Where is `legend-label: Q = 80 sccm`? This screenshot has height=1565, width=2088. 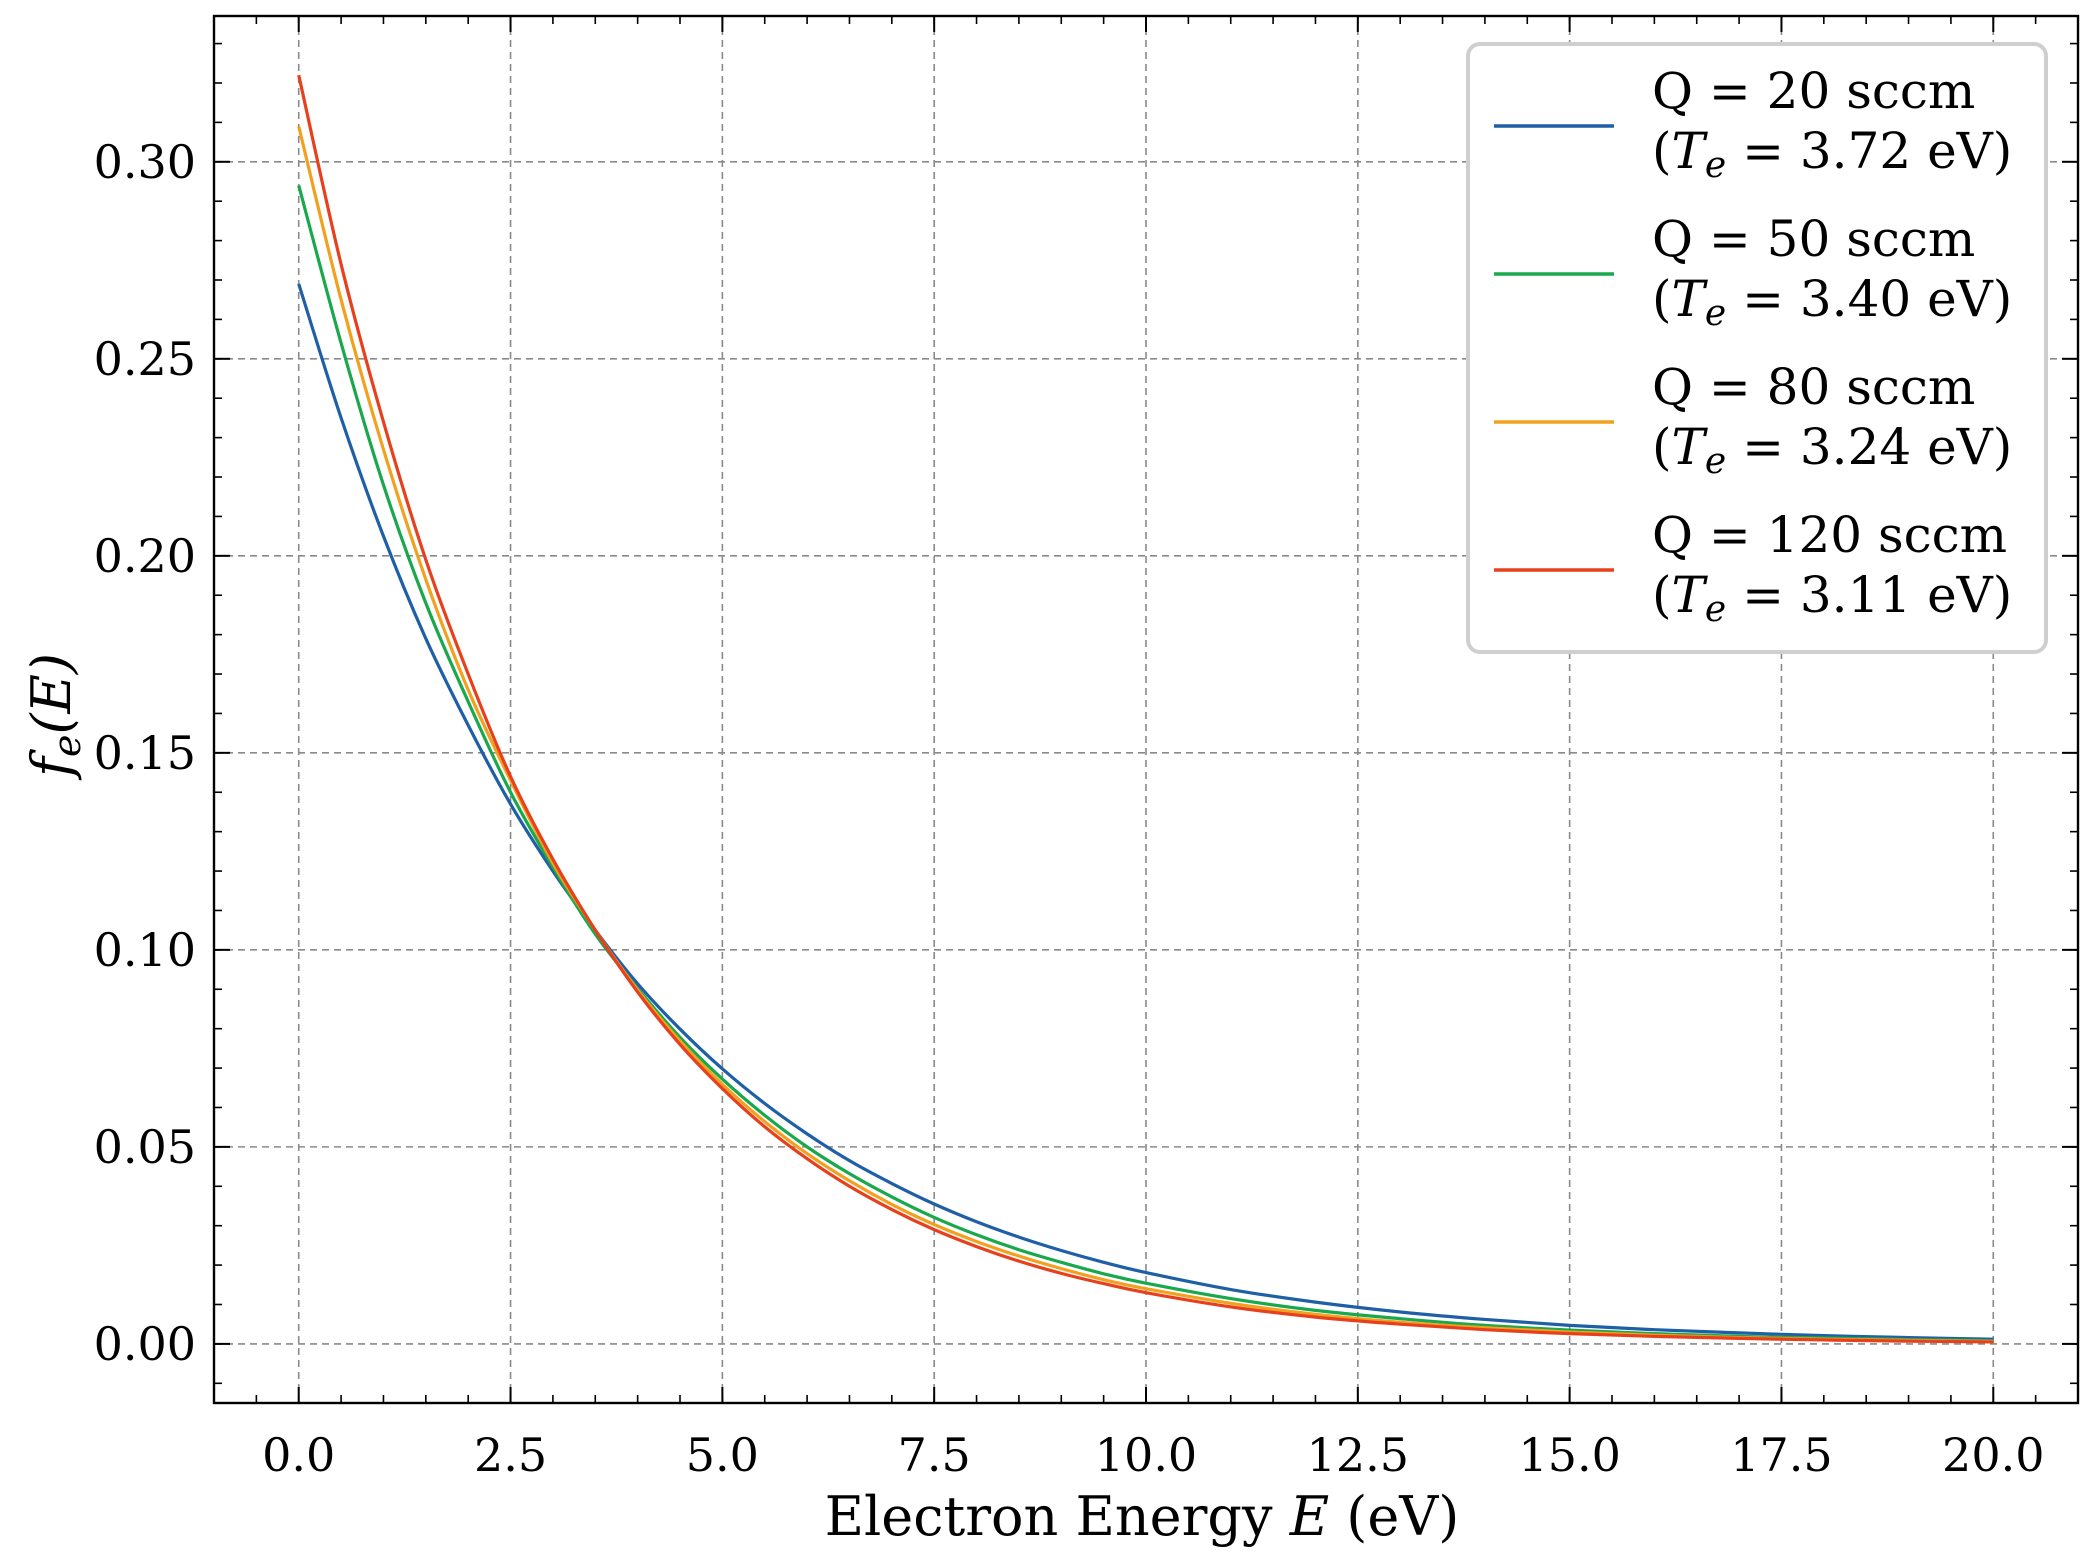
legend-label: Q = 80 sccm is located at coordinates (1813, 387).